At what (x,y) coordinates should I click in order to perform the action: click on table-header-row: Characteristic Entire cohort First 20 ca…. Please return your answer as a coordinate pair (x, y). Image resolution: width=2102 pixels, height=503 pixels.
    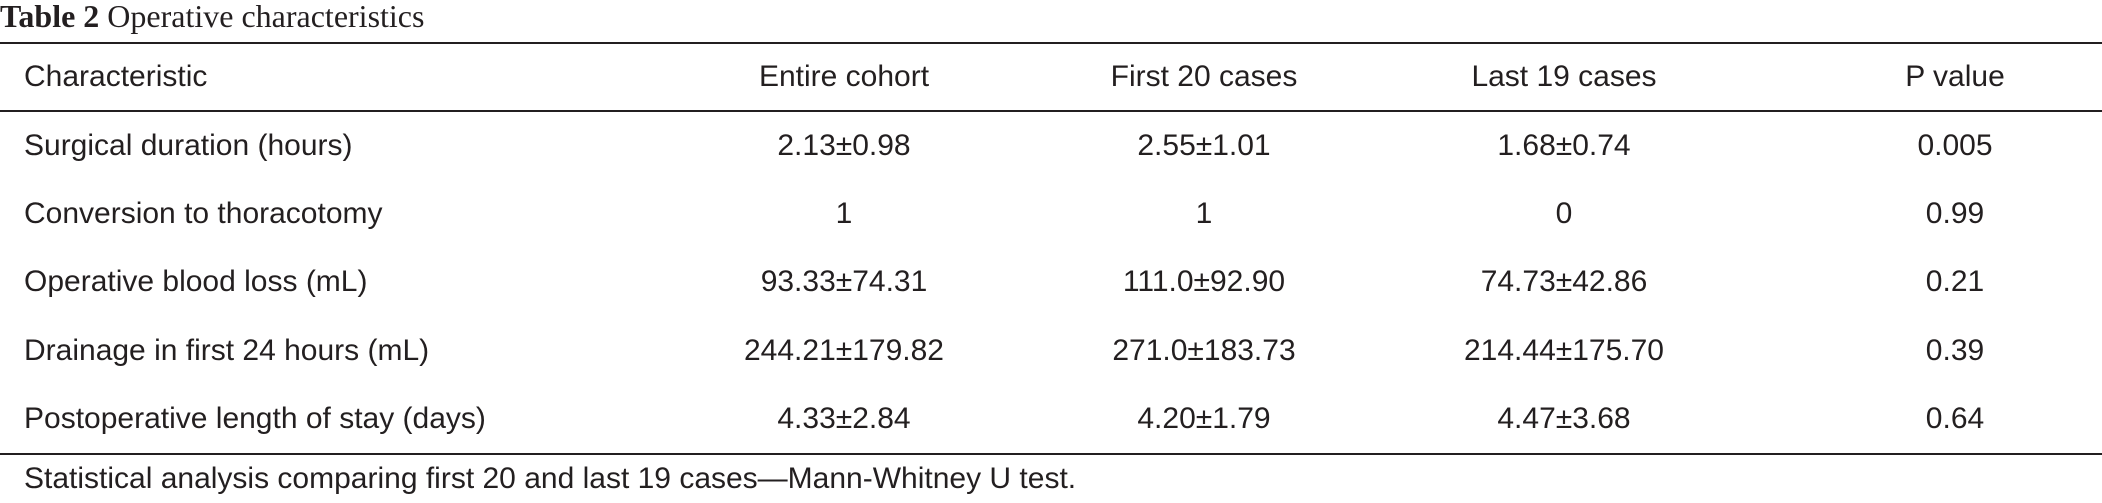
    Looking at the image, I should click on (1051, 77).